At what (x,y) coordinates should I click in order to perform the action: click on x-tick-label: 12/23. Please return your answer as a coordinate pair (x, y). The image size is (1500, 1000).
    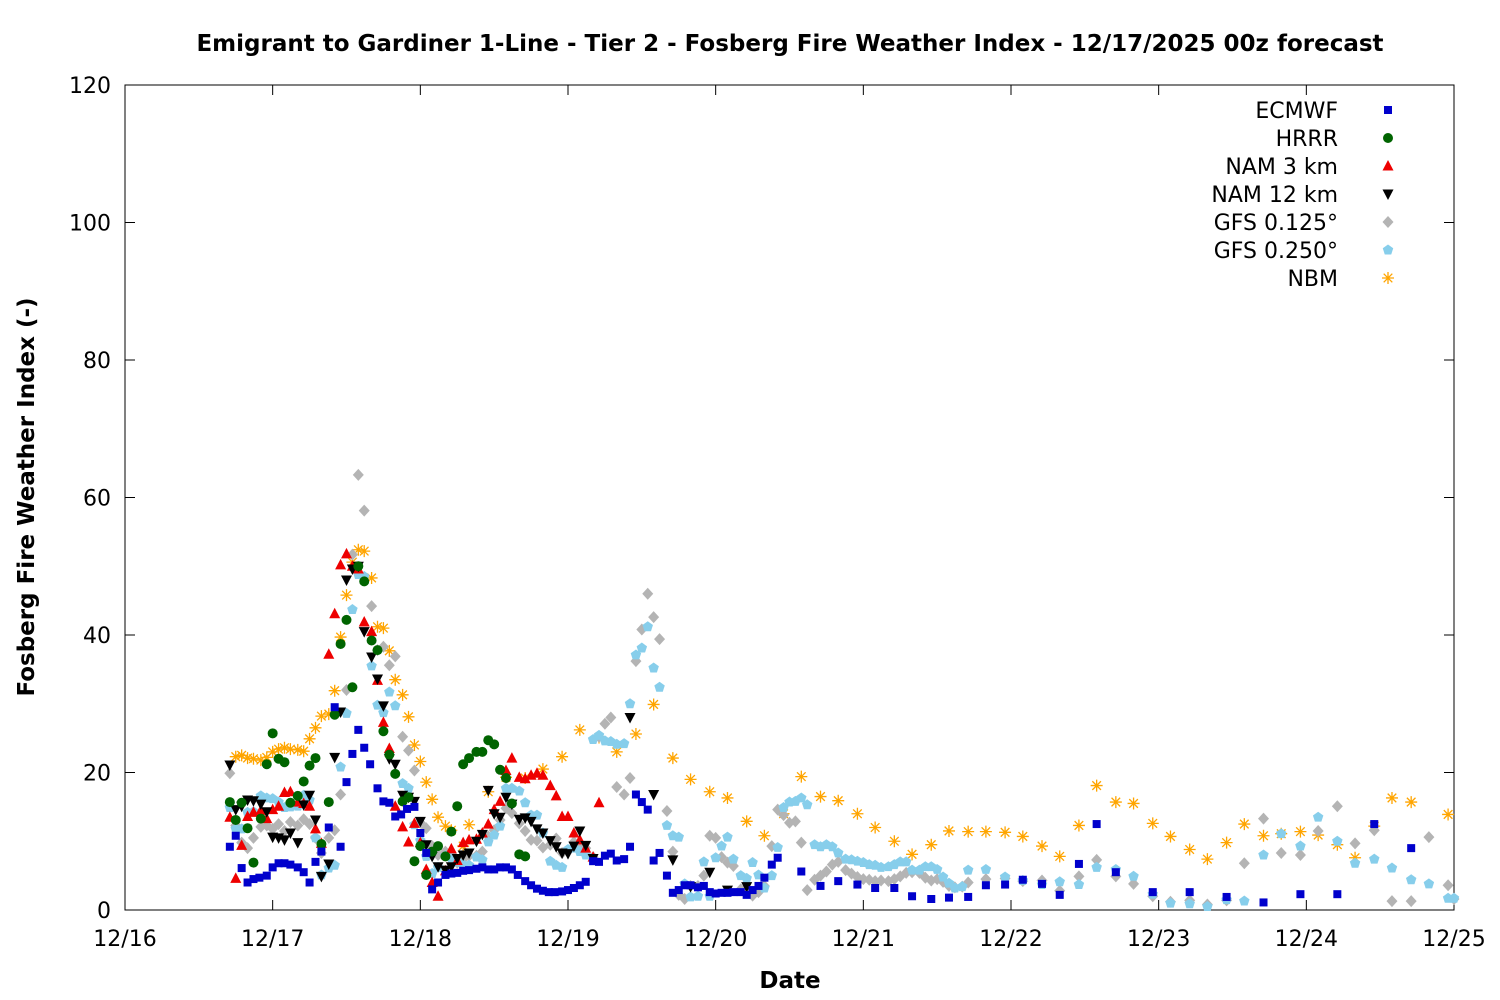
    Looking at the image, I should click on (1158, 939).